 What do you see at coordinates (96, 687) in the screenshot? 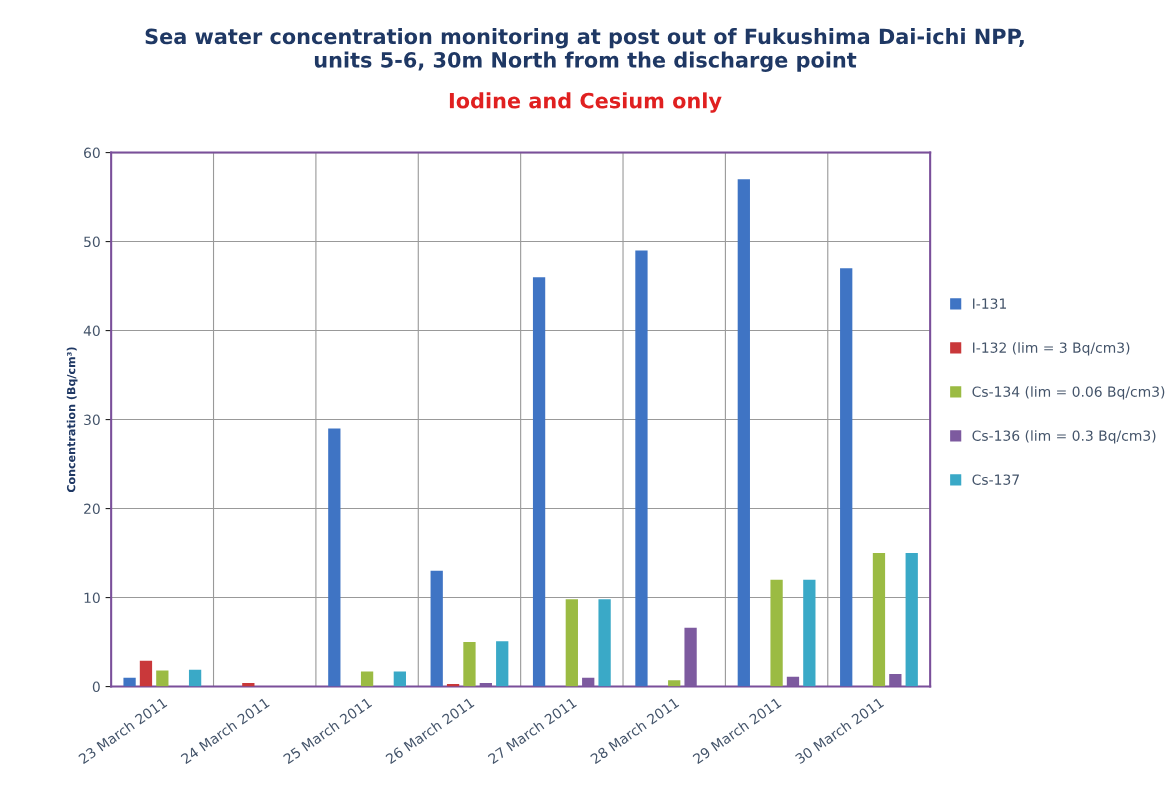
I see `y-tick-label: 0` at bounding box center [96, 687].